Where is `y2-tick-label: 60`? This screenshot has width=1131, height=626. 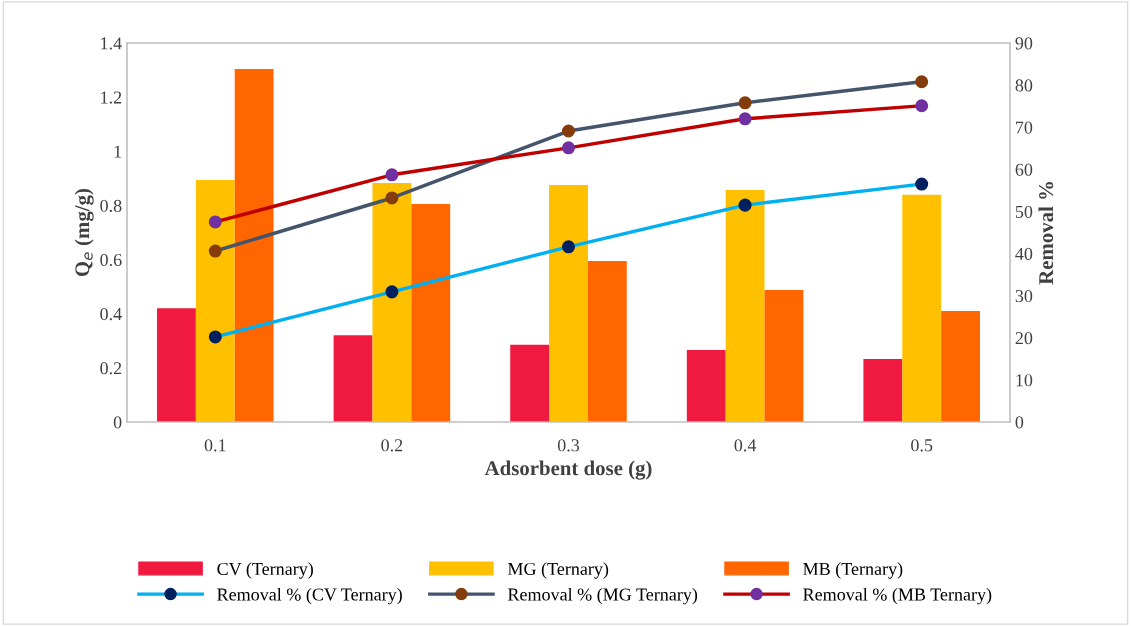 y2-tick-label: 60 is located at coordinates (1024, 169).